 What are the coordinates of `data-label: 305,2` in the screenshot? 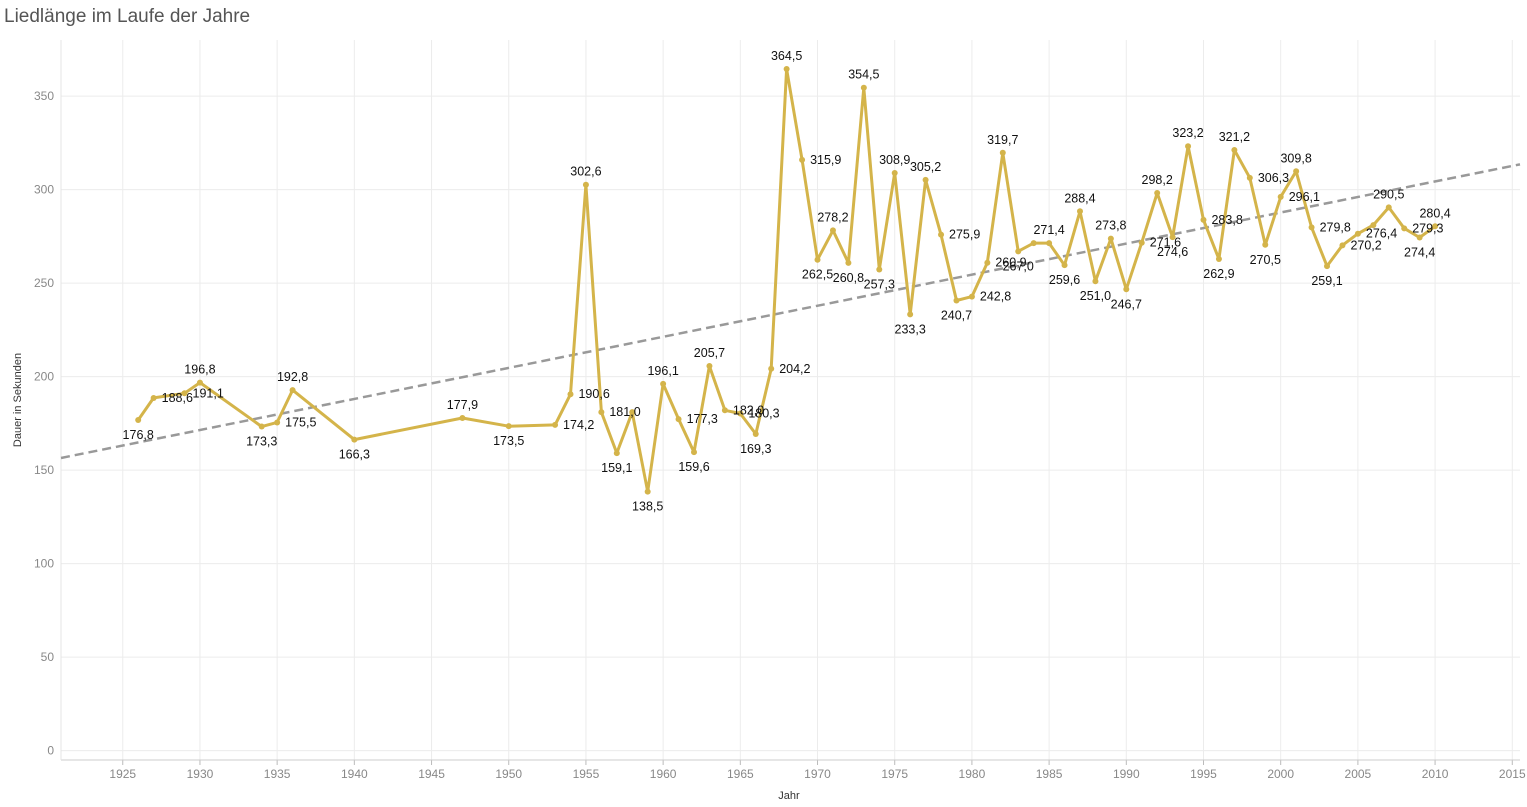 It's located at (925, 167).